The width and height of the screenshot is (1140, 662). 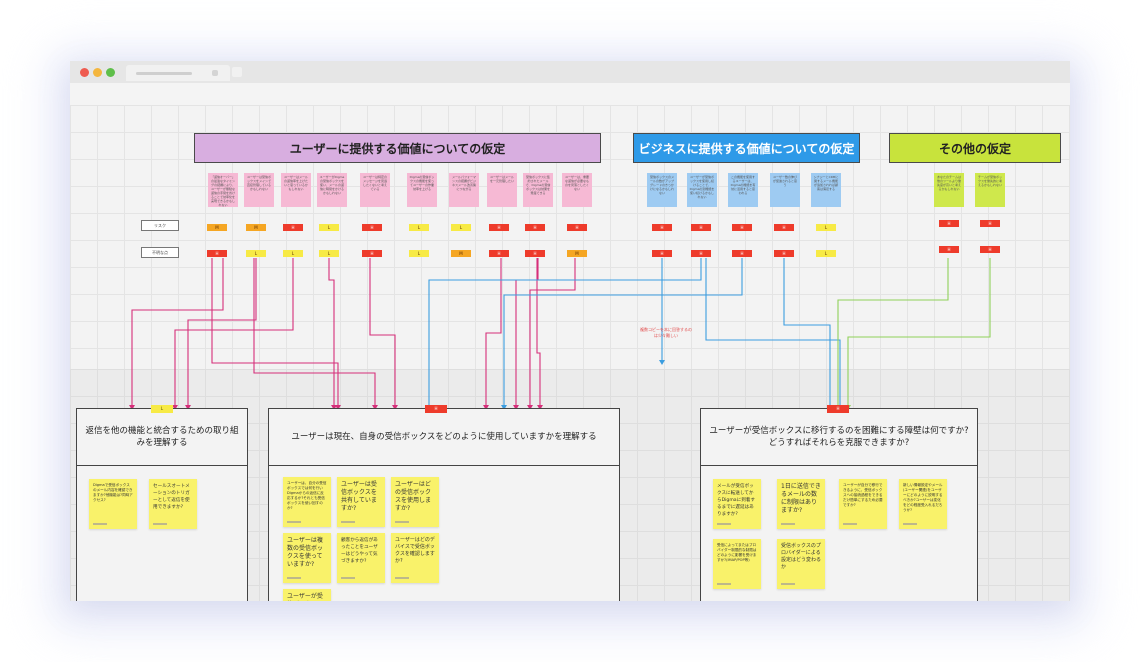 What do you see at coordinates (743, 190) in the screenshot?
I see `hypothesis-note-business-3: この機能を使用するユーザーは、Digmaの機能を有効に活用すると思われる` at bounding box center [743, 190].